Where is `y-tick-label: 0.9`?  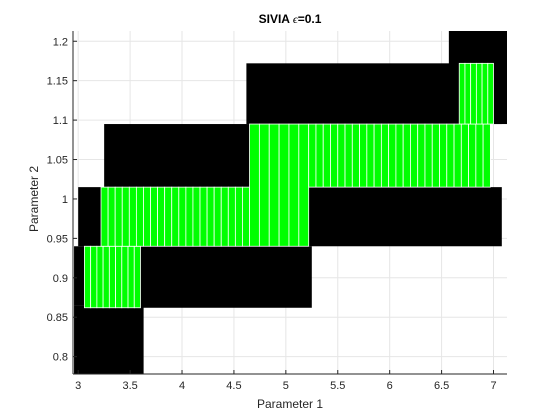
y-tick-label: 0.9 is located at coordinates (60, 279).